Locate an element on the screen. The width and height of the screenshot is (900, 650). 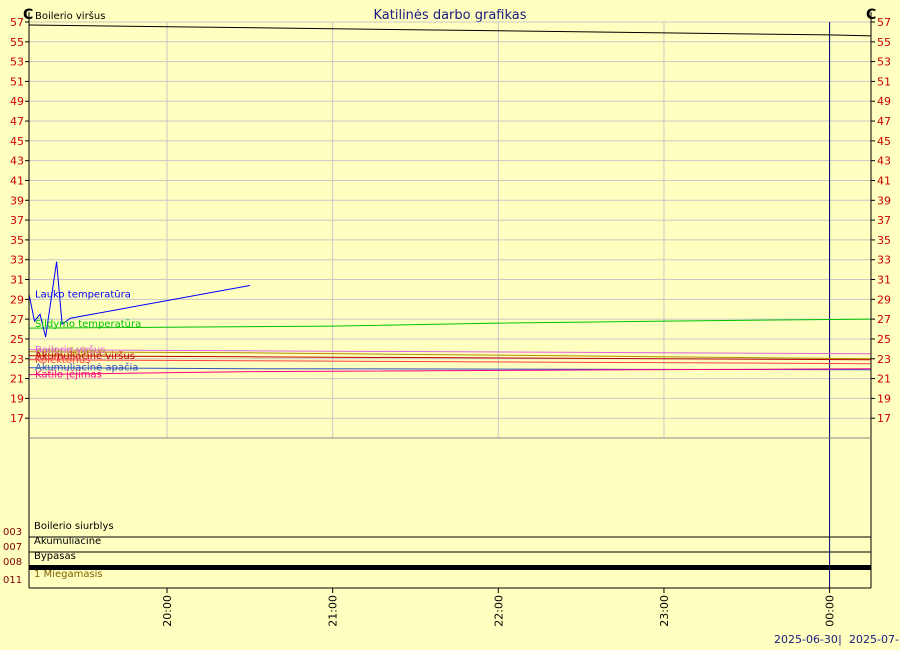
date-label-right: 2025-07- is located at coordinates (874, 639).